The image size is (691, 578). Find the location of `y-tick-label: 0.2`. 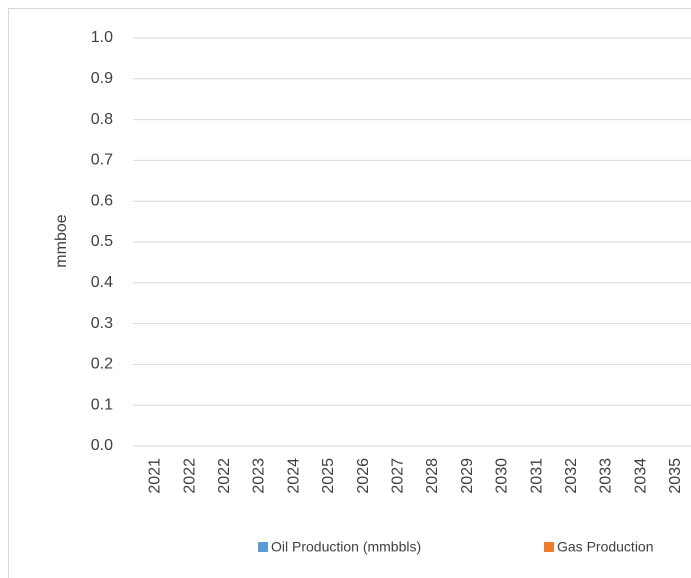

y-tick-label: 0.2 is located at coordinates (102, 364).